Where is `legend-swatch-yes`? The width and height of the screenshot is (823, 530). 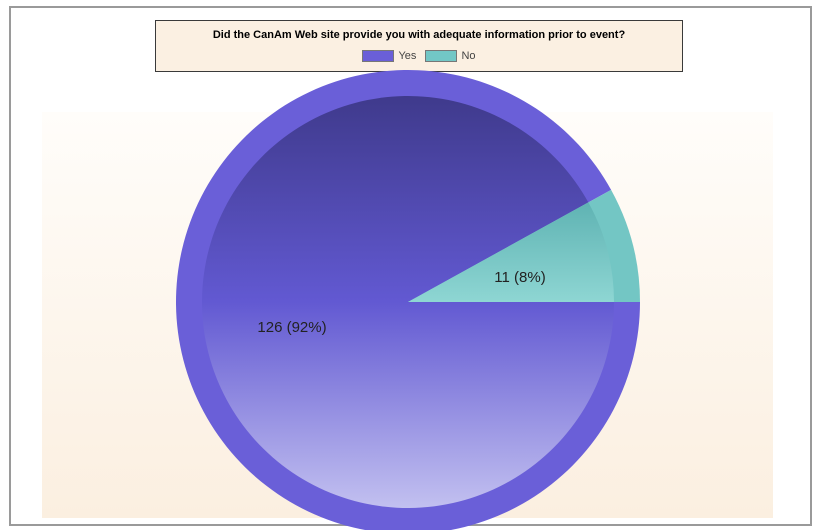 legend-swatch-yes is located at coordinates (378, 56).